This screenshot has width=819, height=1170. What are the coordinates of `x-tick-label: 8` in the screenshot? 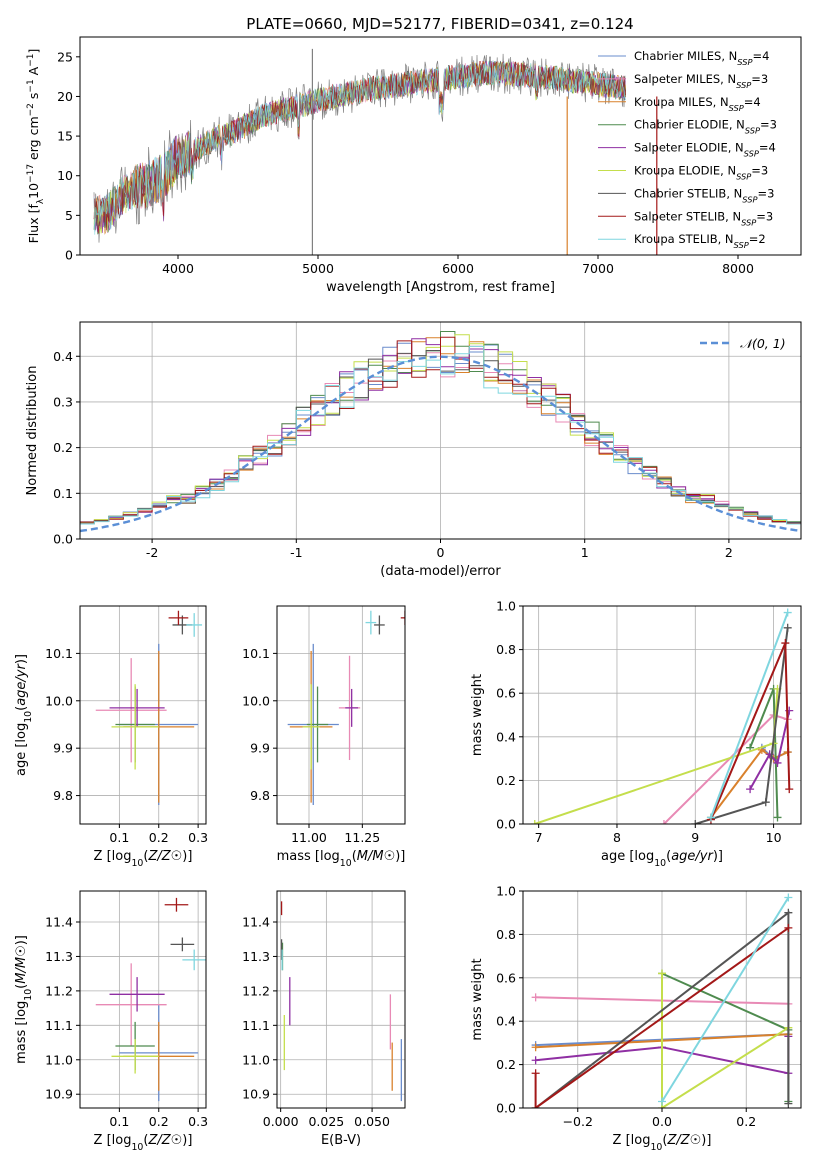 It's located at (617, 837).